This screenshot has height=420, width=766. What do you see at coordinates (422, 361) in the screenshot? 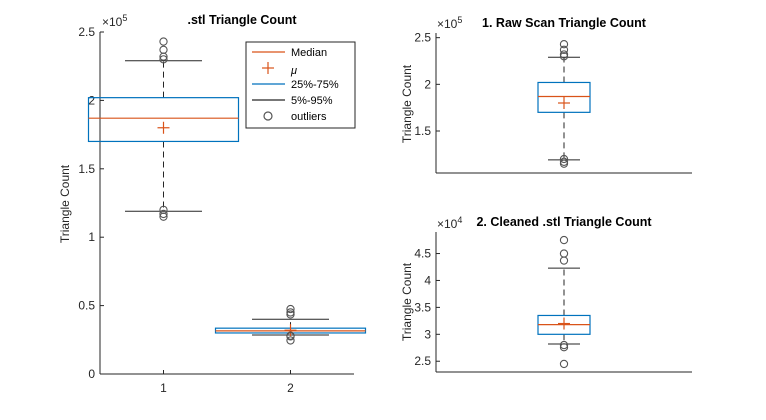
I see `bottom-right-ytick-label: 2.5` at bounding box center [422, 361].